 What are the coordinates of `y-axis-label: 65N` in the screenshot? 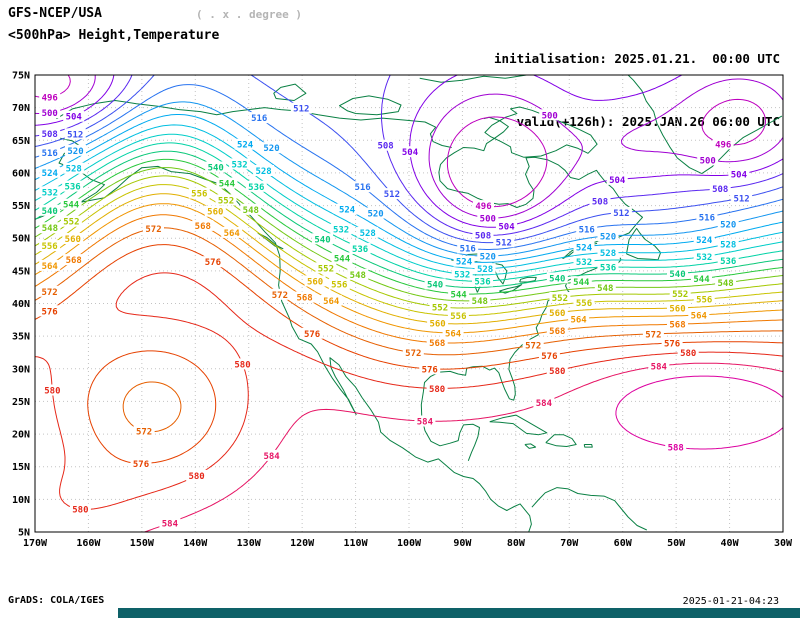 It's located at (21, 141).